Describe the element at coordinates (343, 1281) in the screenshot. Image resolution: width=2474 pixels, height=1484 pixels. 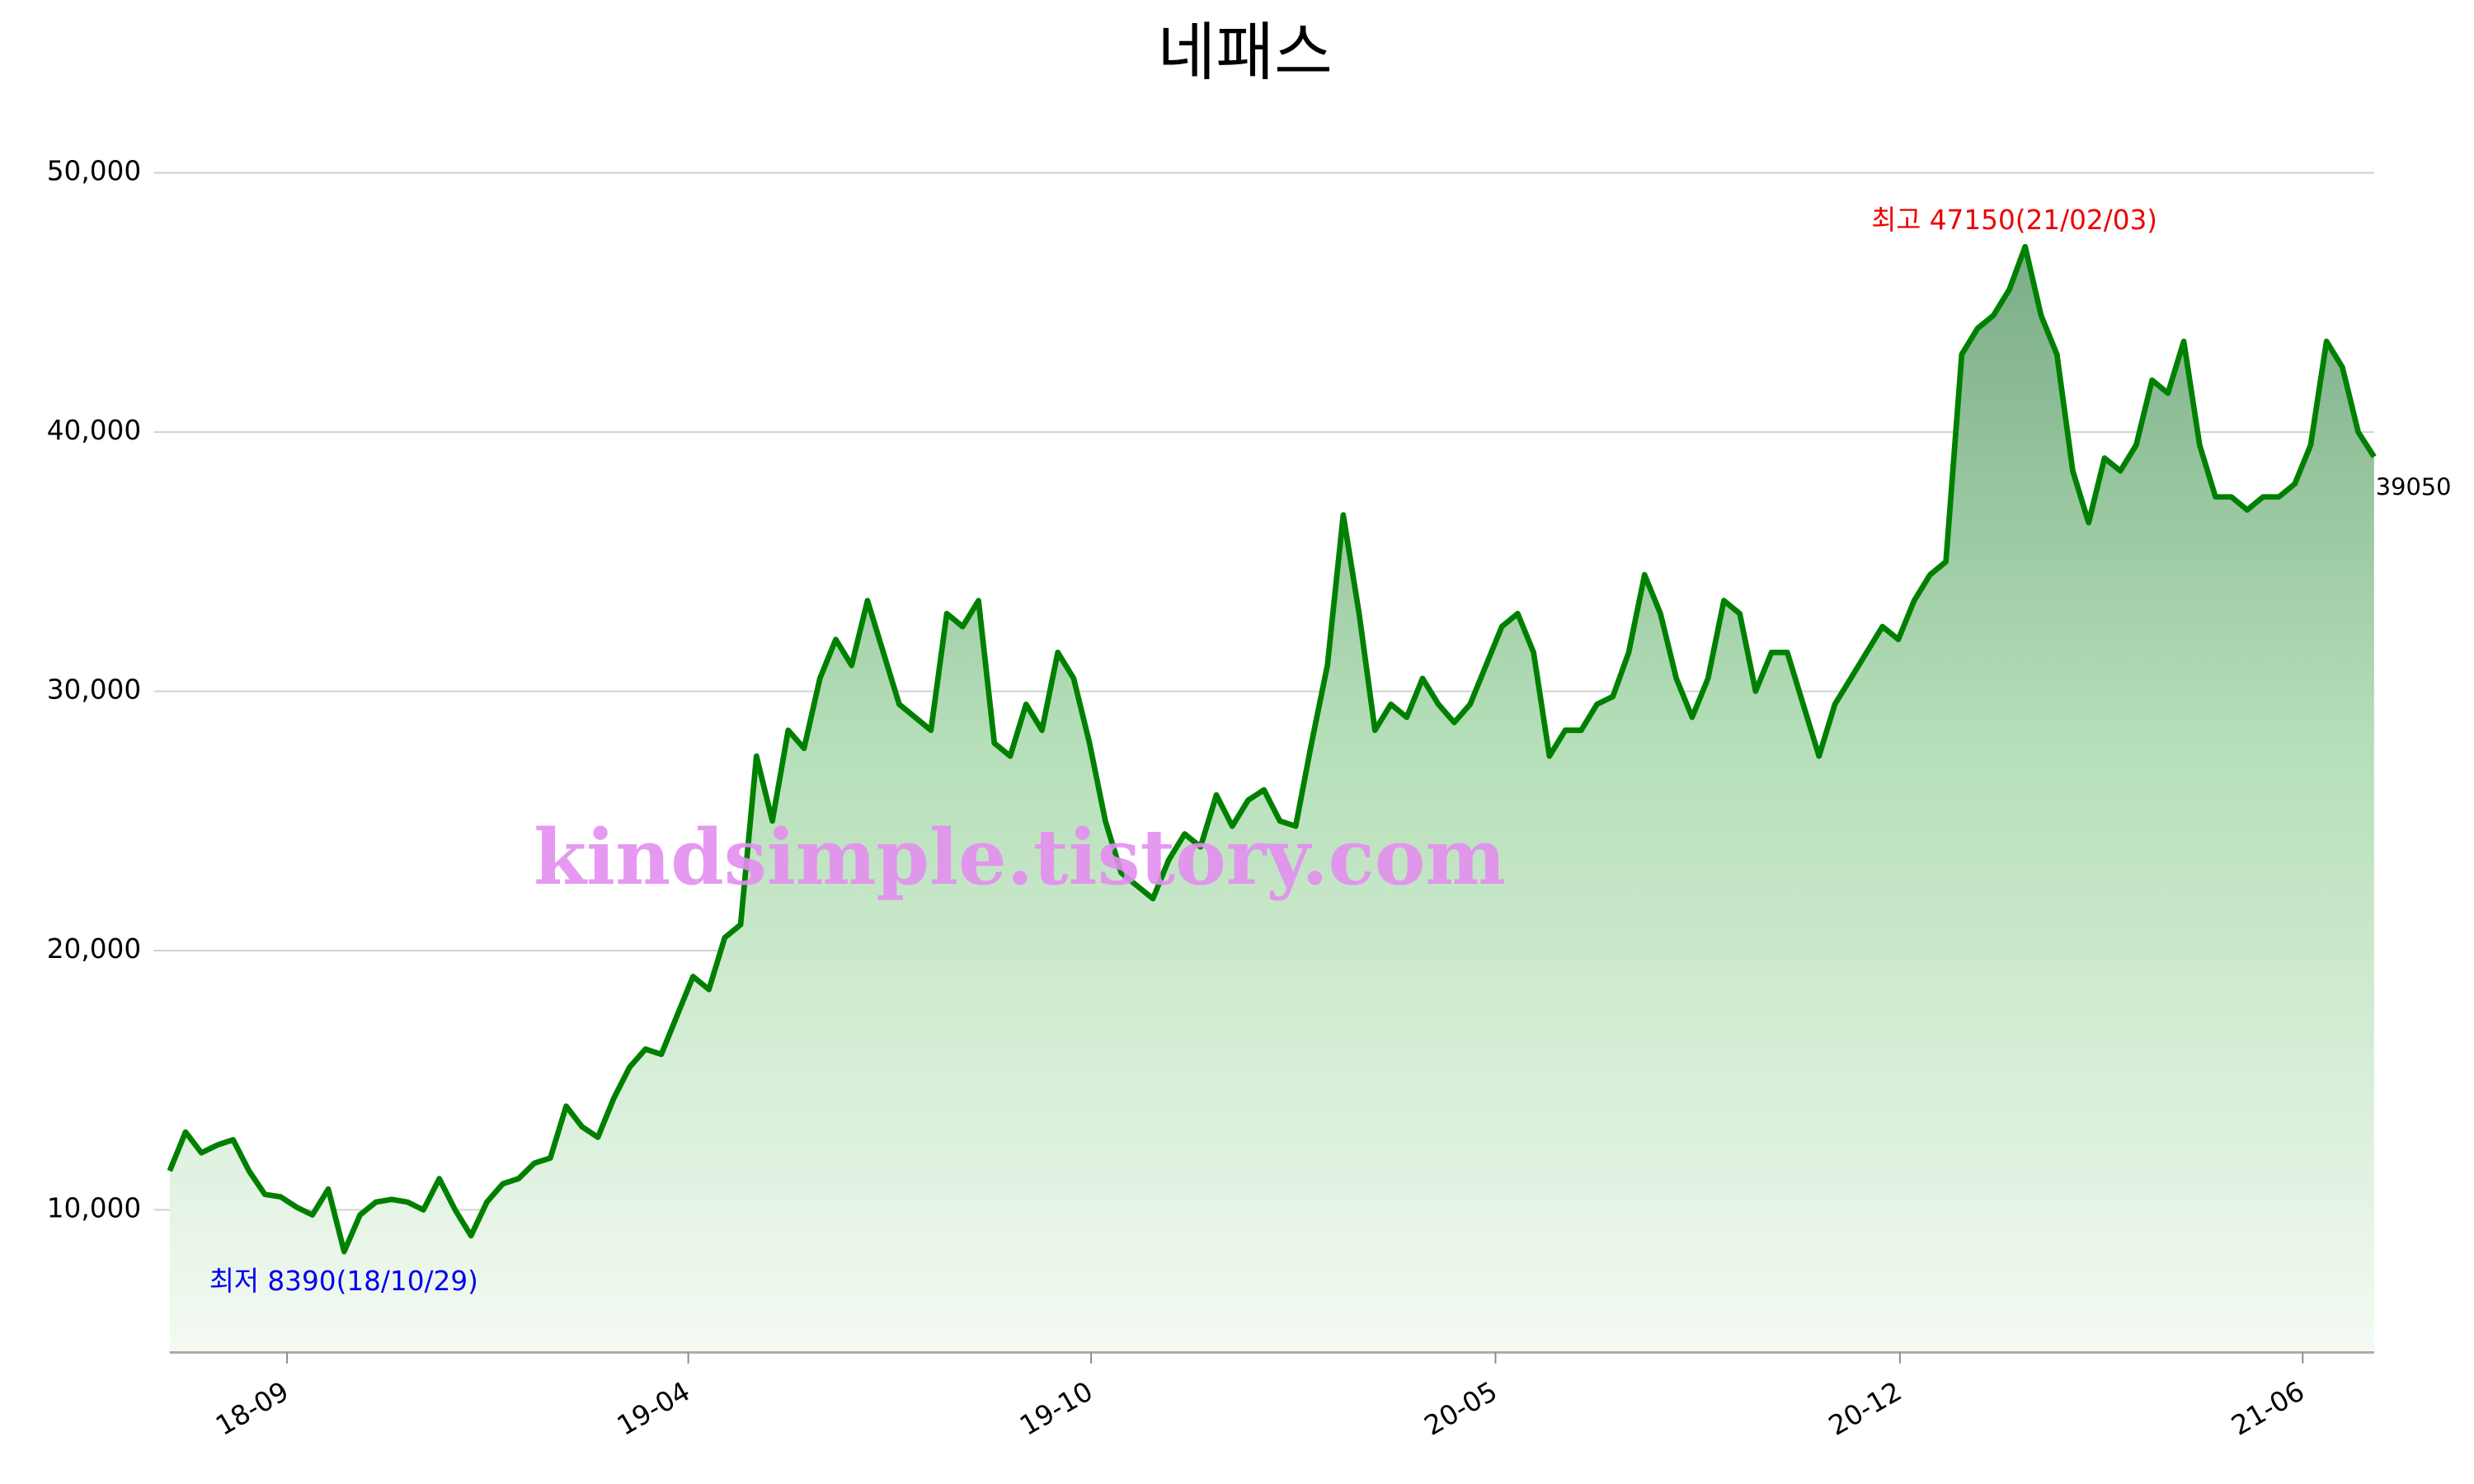
I see `low-annotation: 최저 8390(18/10/29)` at that location.